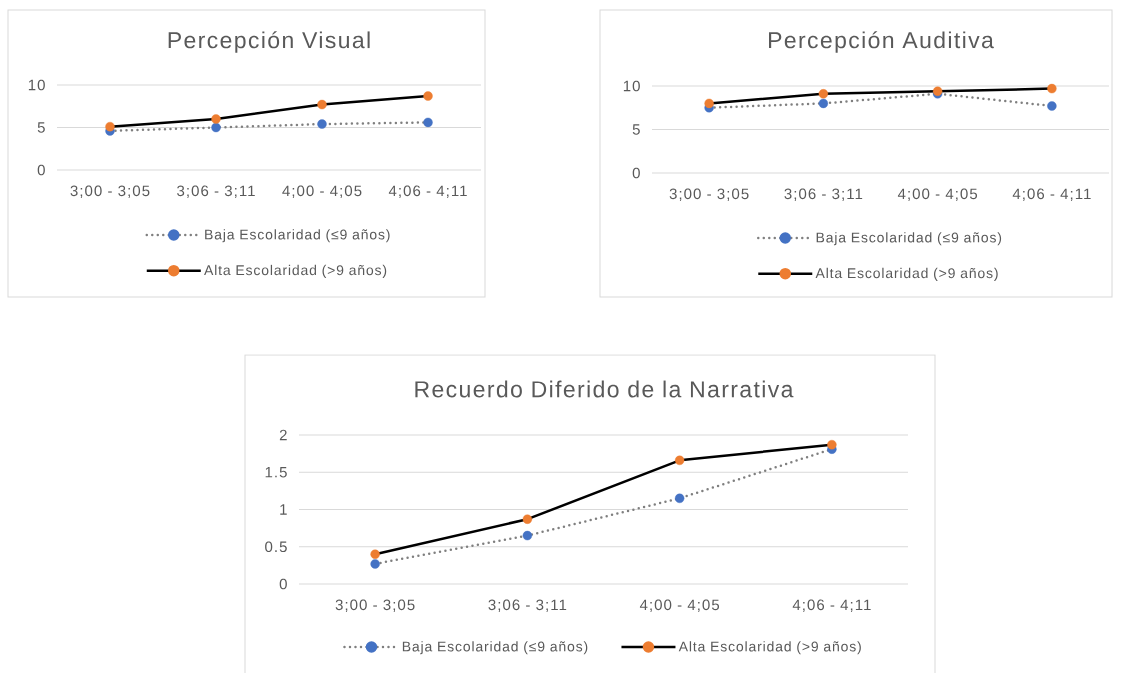 The width and height of the screenshot is (1126, 673). Describe the element at coordinates (604, 389) in the screenshot. I see `chart-title: Recuerdo Diferido de la Narrativa` at that location.